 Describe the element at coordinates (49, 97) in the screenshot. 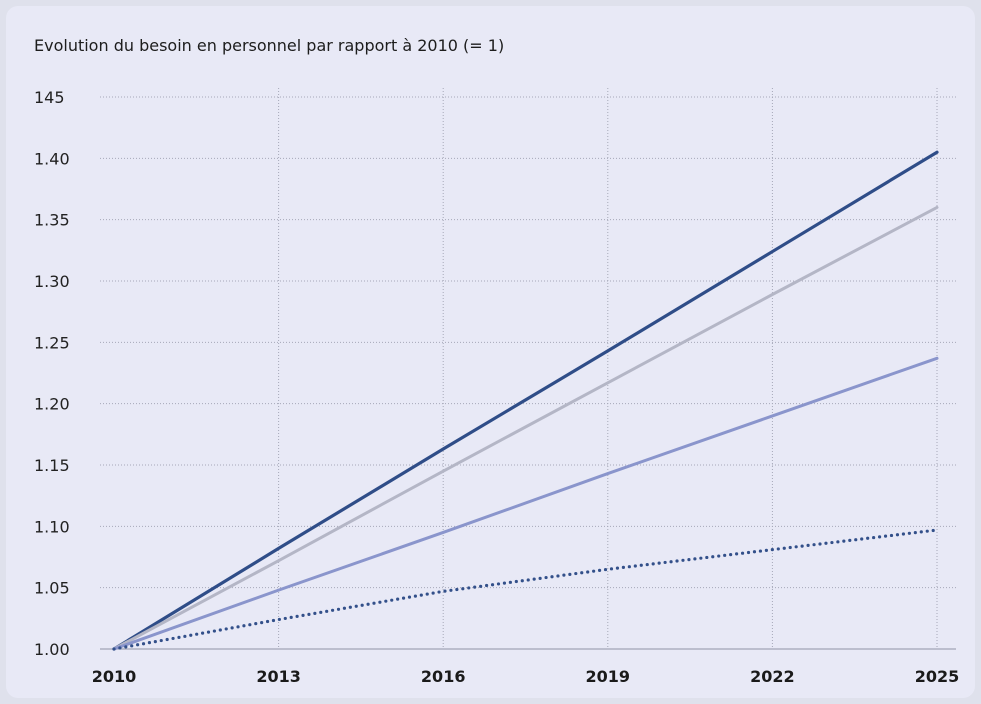

I see `y-tick-label: 145` at that location.